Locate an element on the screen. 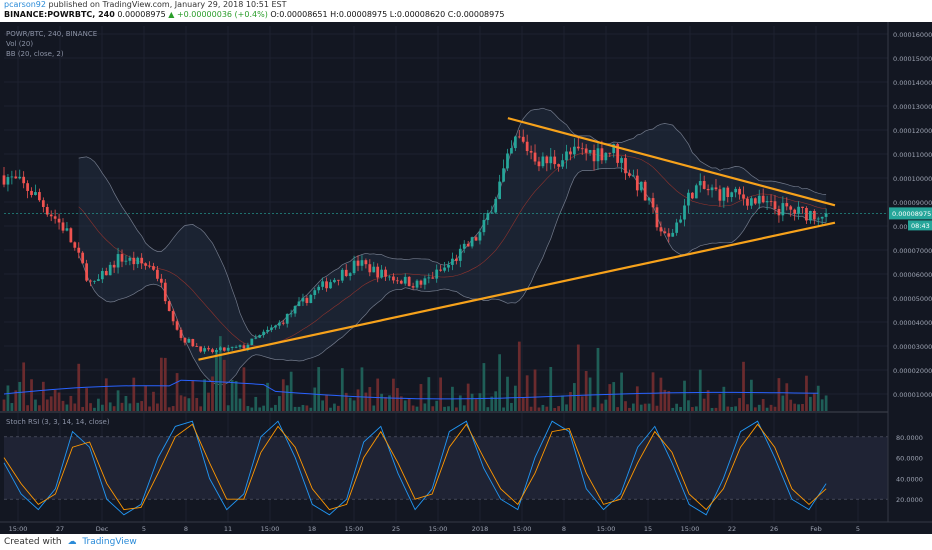 The width and height of the screenshot is (932, 550). time-tick-label: 27 is located at coordinates (60, 529).